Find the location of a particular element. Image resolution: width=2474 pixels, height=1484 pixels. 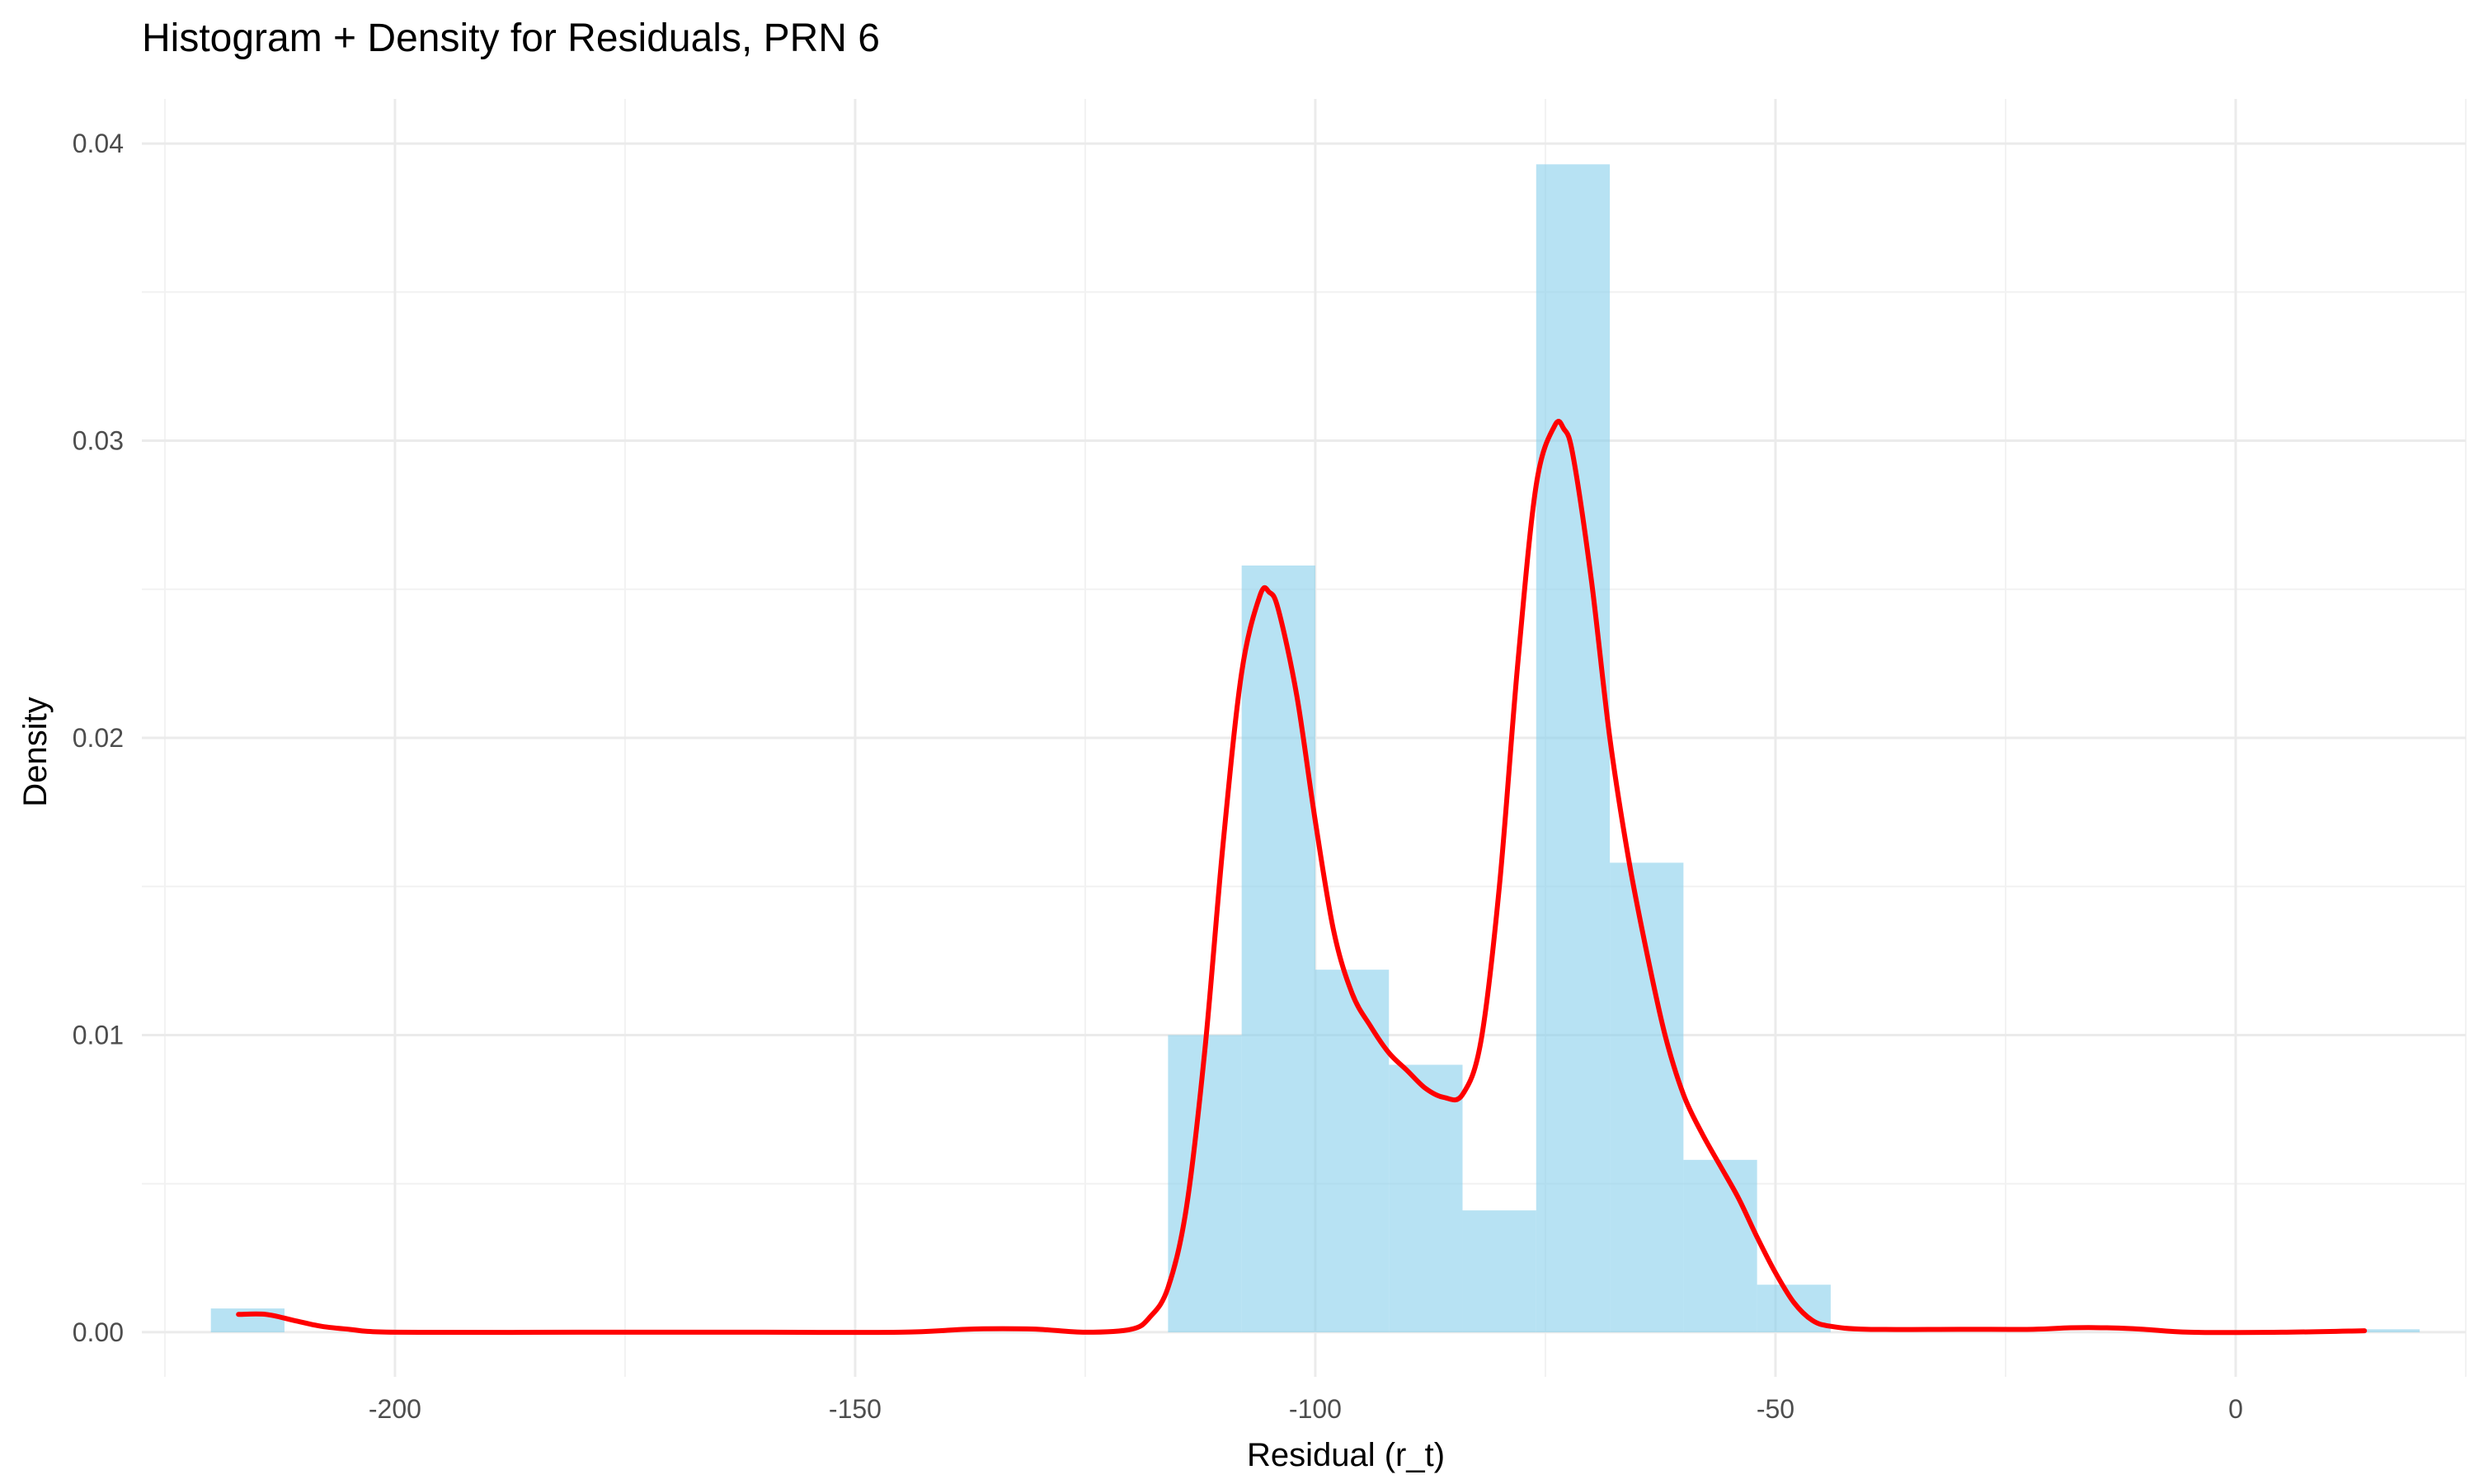

y-tick-label: 0.00 is located at coordinates (98, 1332).